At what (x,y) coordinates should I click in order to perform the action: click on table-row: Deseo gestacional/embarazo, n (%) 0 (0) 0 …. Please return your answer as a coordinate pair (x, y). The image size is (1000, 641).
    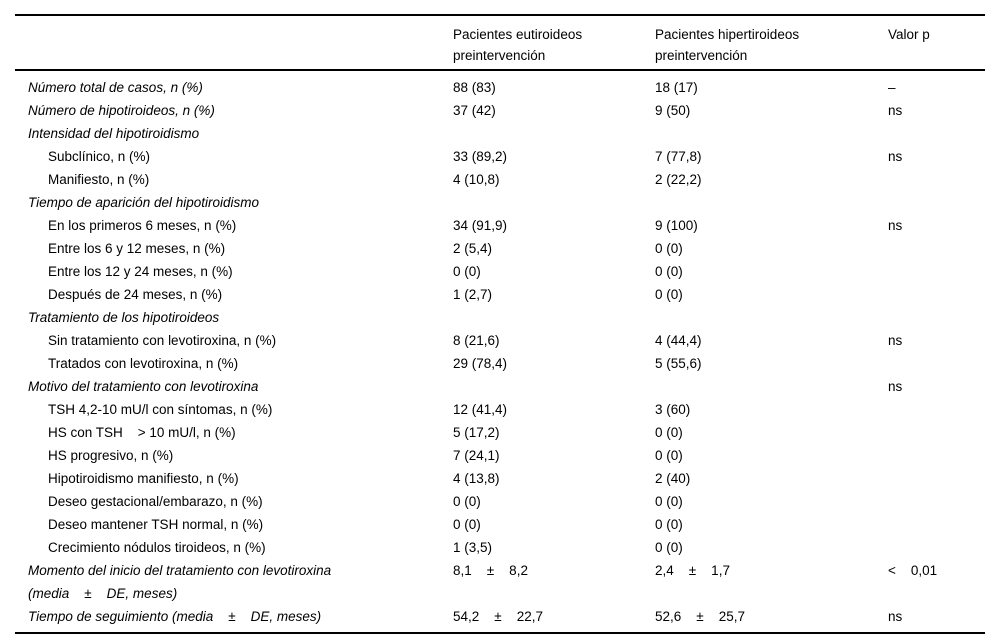
    Looking at the image, I should click on (500, 501).